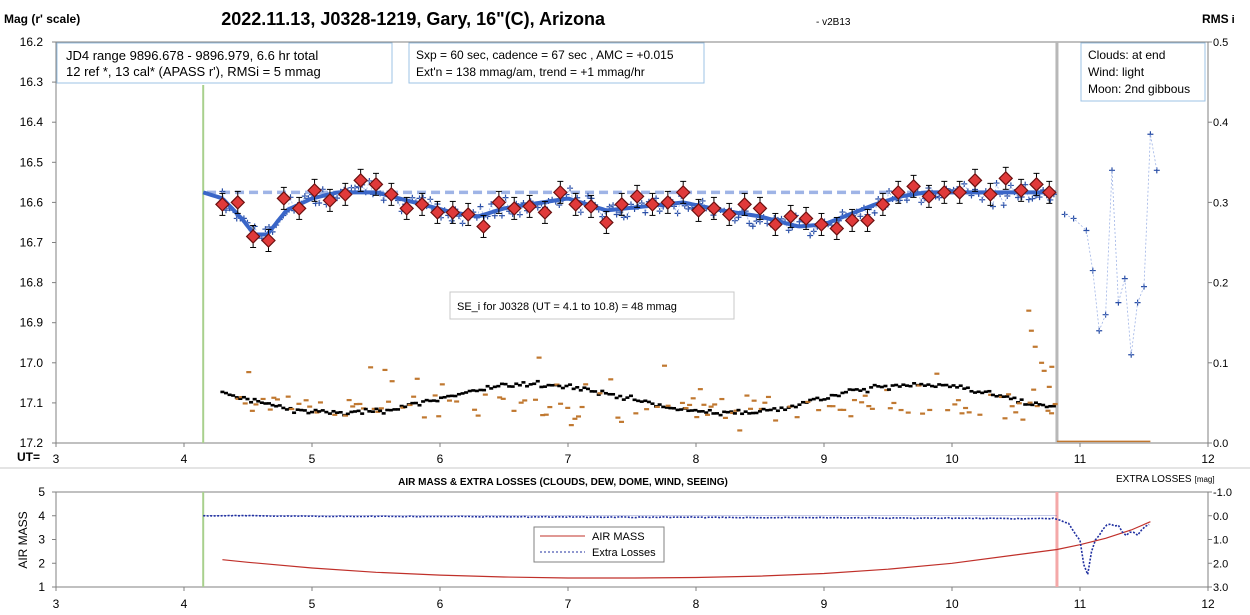 The height and width of the screenshot is (615, 1250). What do you see at coordinates (1220, 444) in the screenshot?
I see `upper-right-tick-label: 0.0` at bounding box center [1220, 444].